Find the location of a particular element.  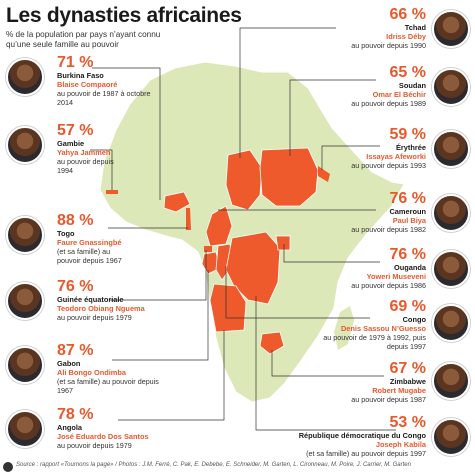

portrait-burkina is located at coordinates (25, 77).